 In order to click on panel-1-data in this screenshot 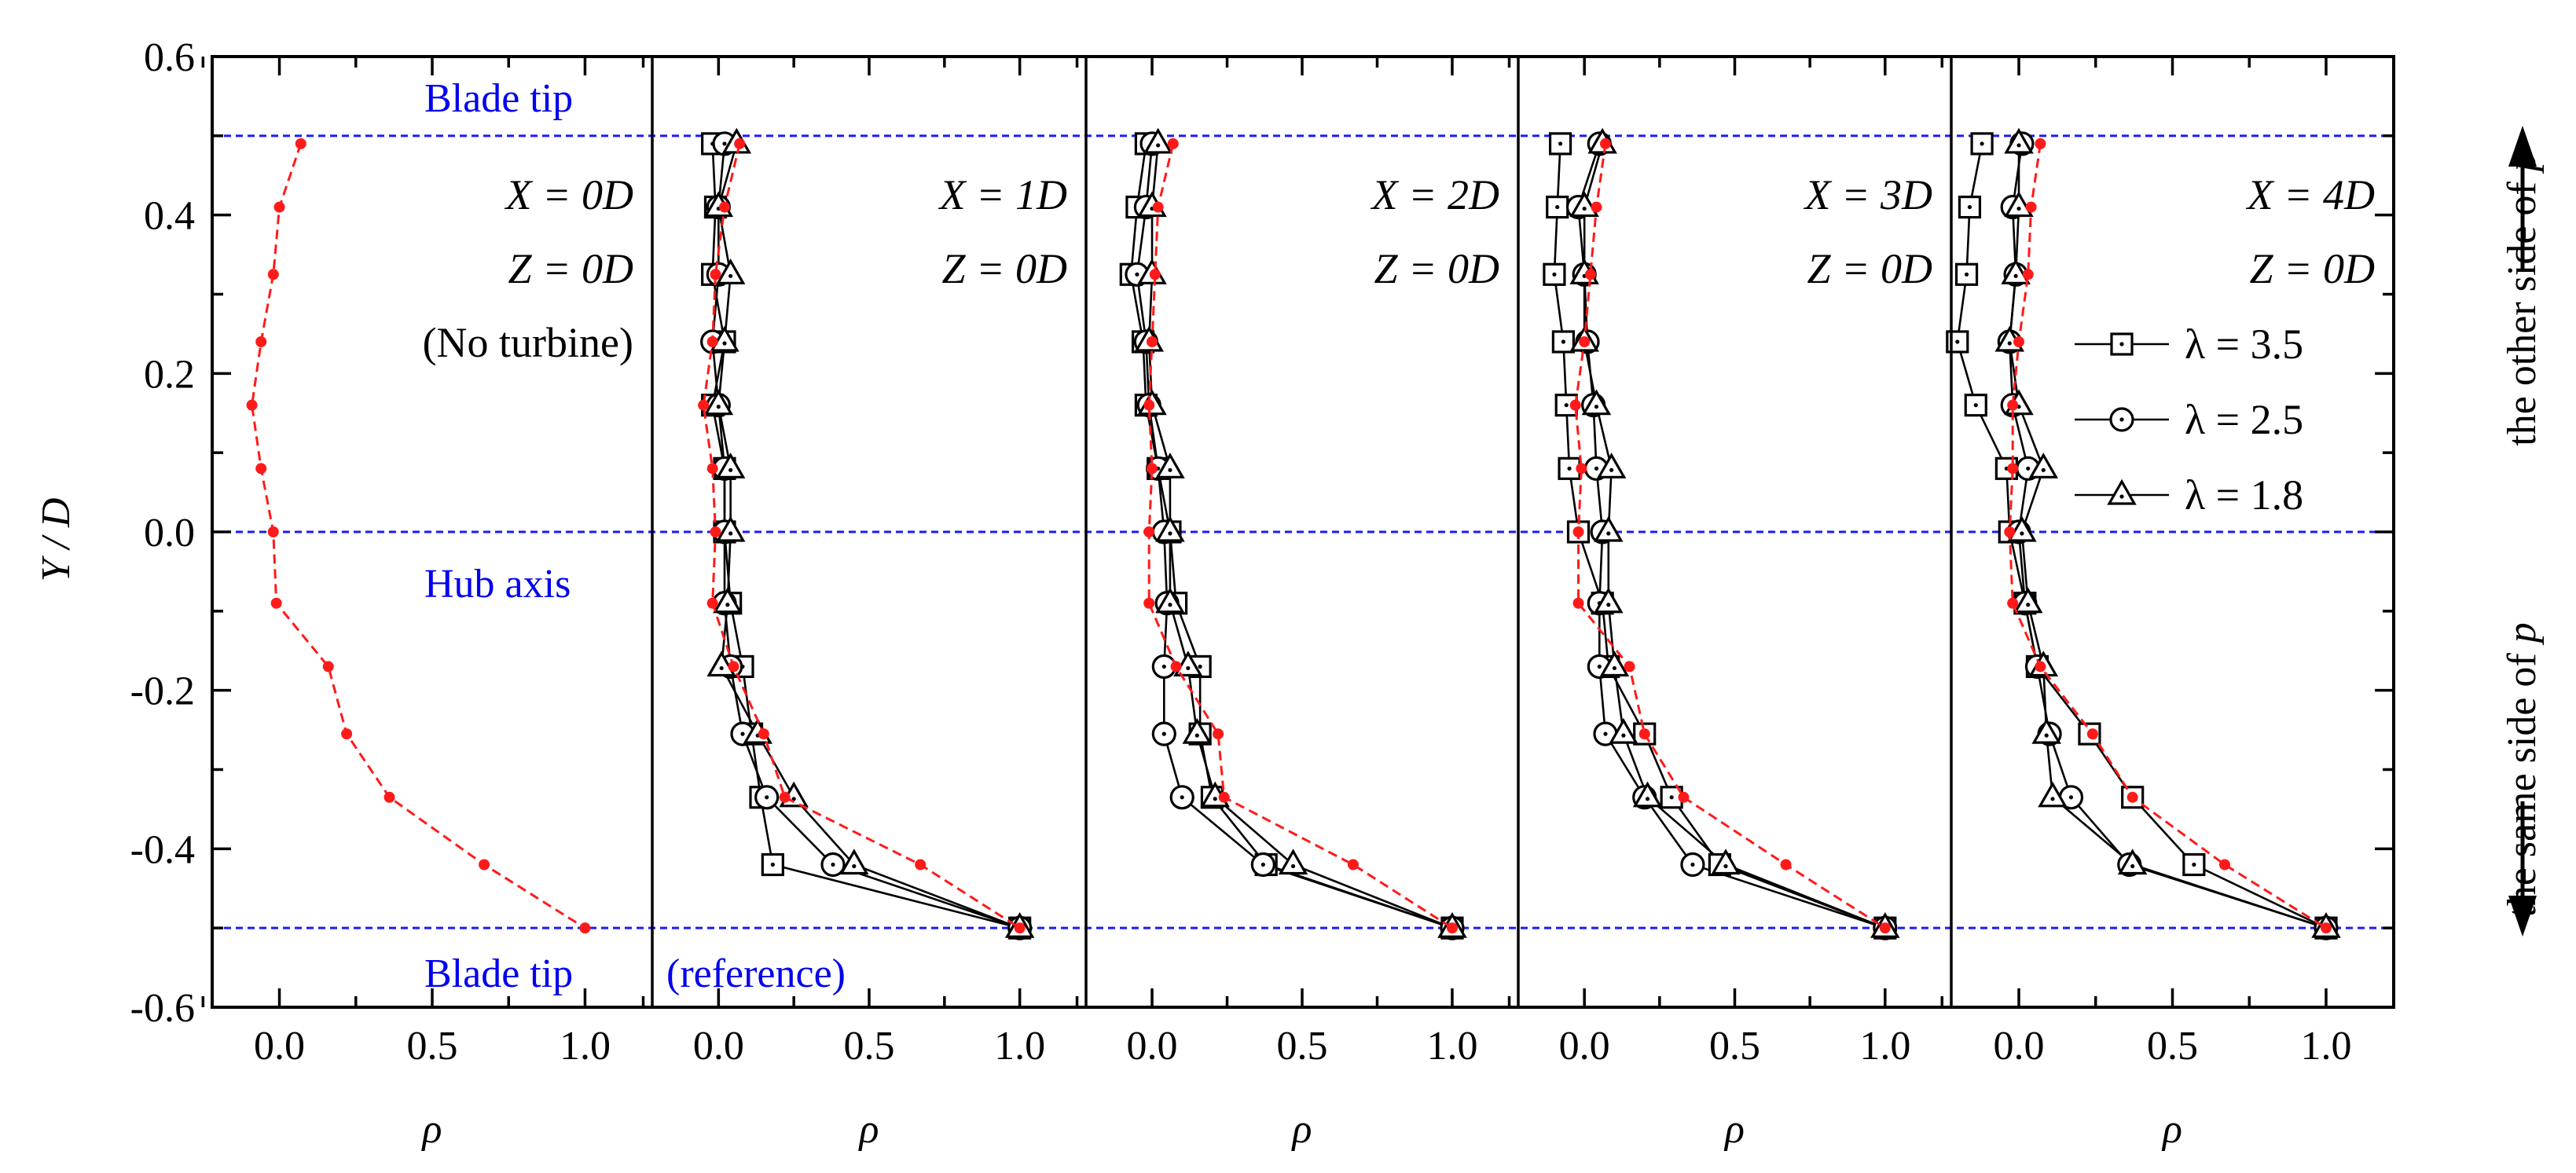, I will do `click(866, 533)`.